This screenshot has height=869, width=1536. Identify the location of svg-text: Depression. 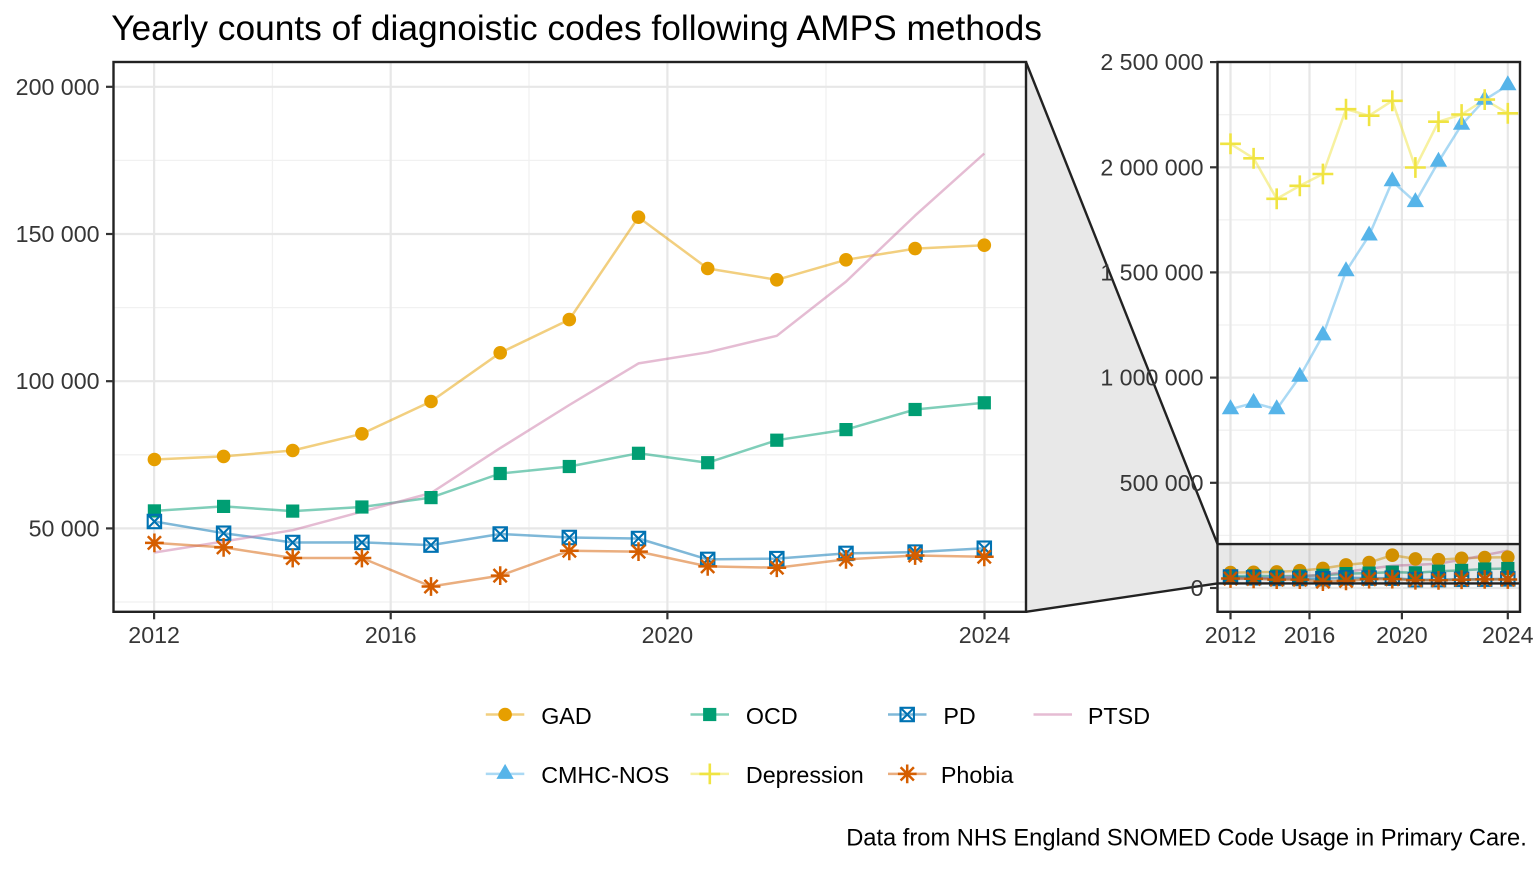
(805, 775).